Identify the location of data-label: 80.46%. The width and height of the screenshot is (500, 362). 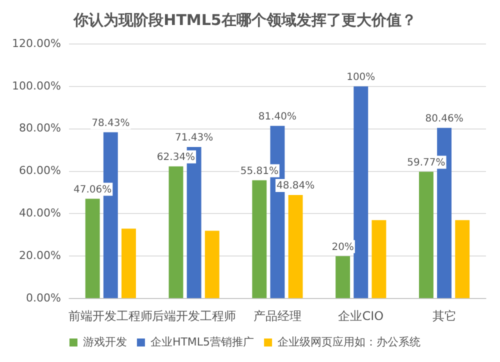
(444, 118).